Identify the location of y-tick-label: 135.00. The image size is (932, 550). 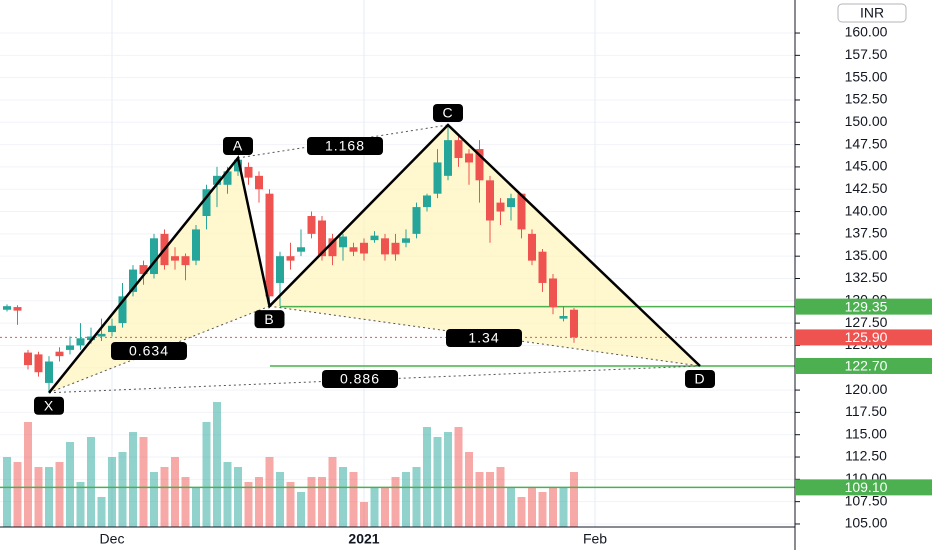
(866, 255).